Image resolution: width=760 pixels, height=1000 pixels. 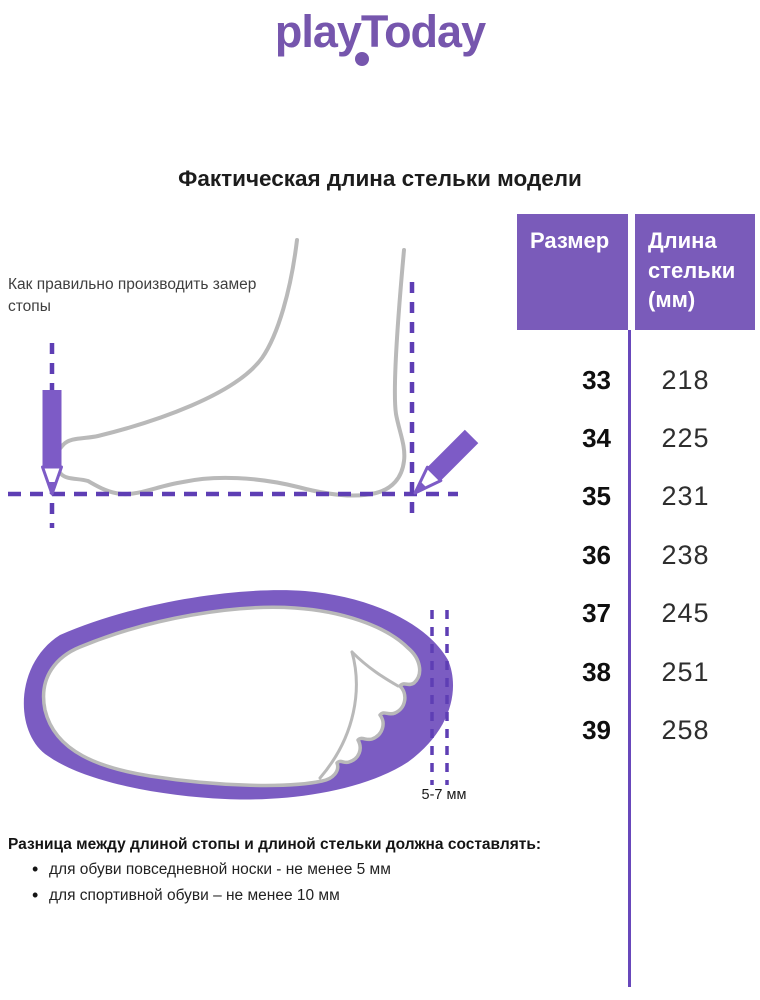 I want to click on table-row: 38 251, so click(x=636, y=672).